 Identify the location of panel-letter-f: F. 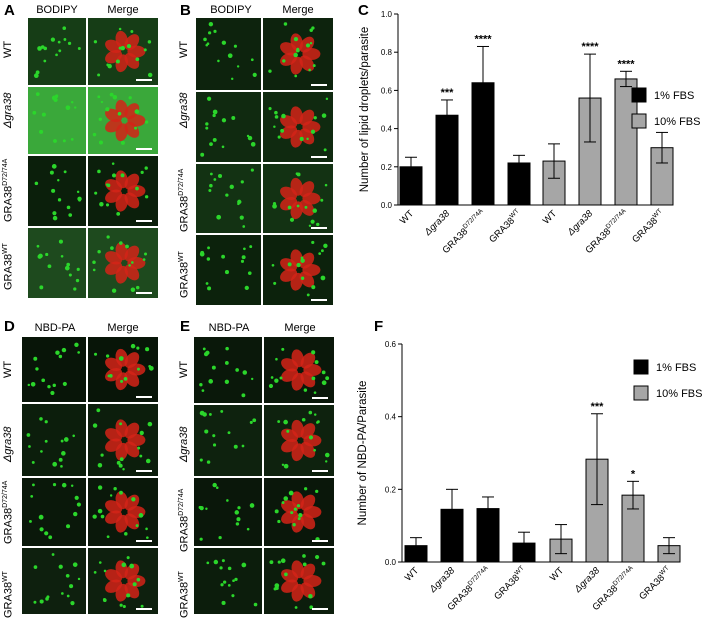
(379, 326).